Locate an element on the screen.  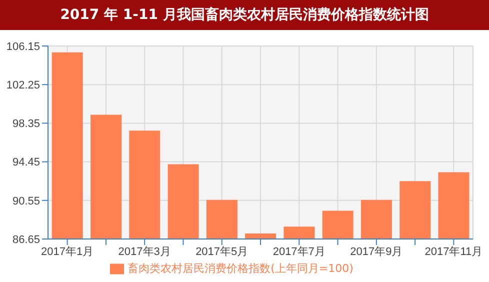
x-tick-label: 2017年5月 is located at coordinates (222, 252).